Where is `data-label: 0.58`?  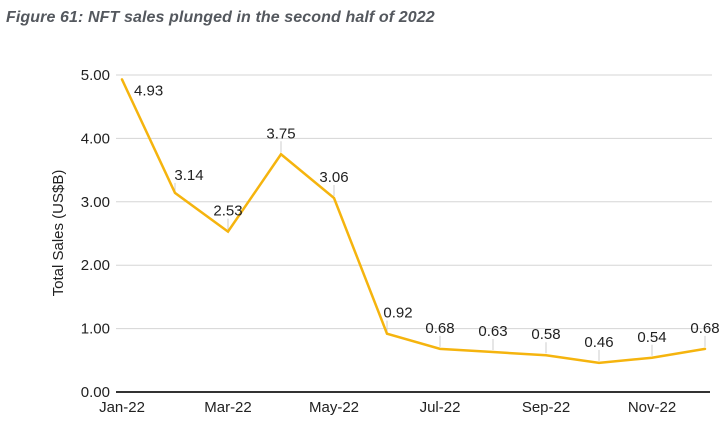 data-label: 0.58 is located at coordinates (545, 334).